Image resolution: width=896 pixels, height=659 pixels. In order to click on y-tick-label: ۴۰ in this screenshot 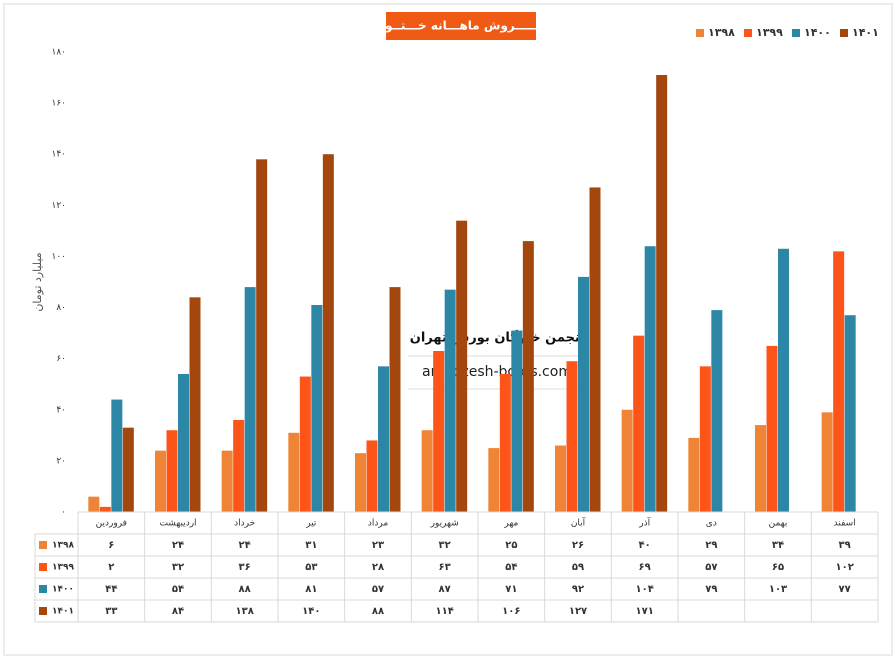, I will do `click(61, 410)`.